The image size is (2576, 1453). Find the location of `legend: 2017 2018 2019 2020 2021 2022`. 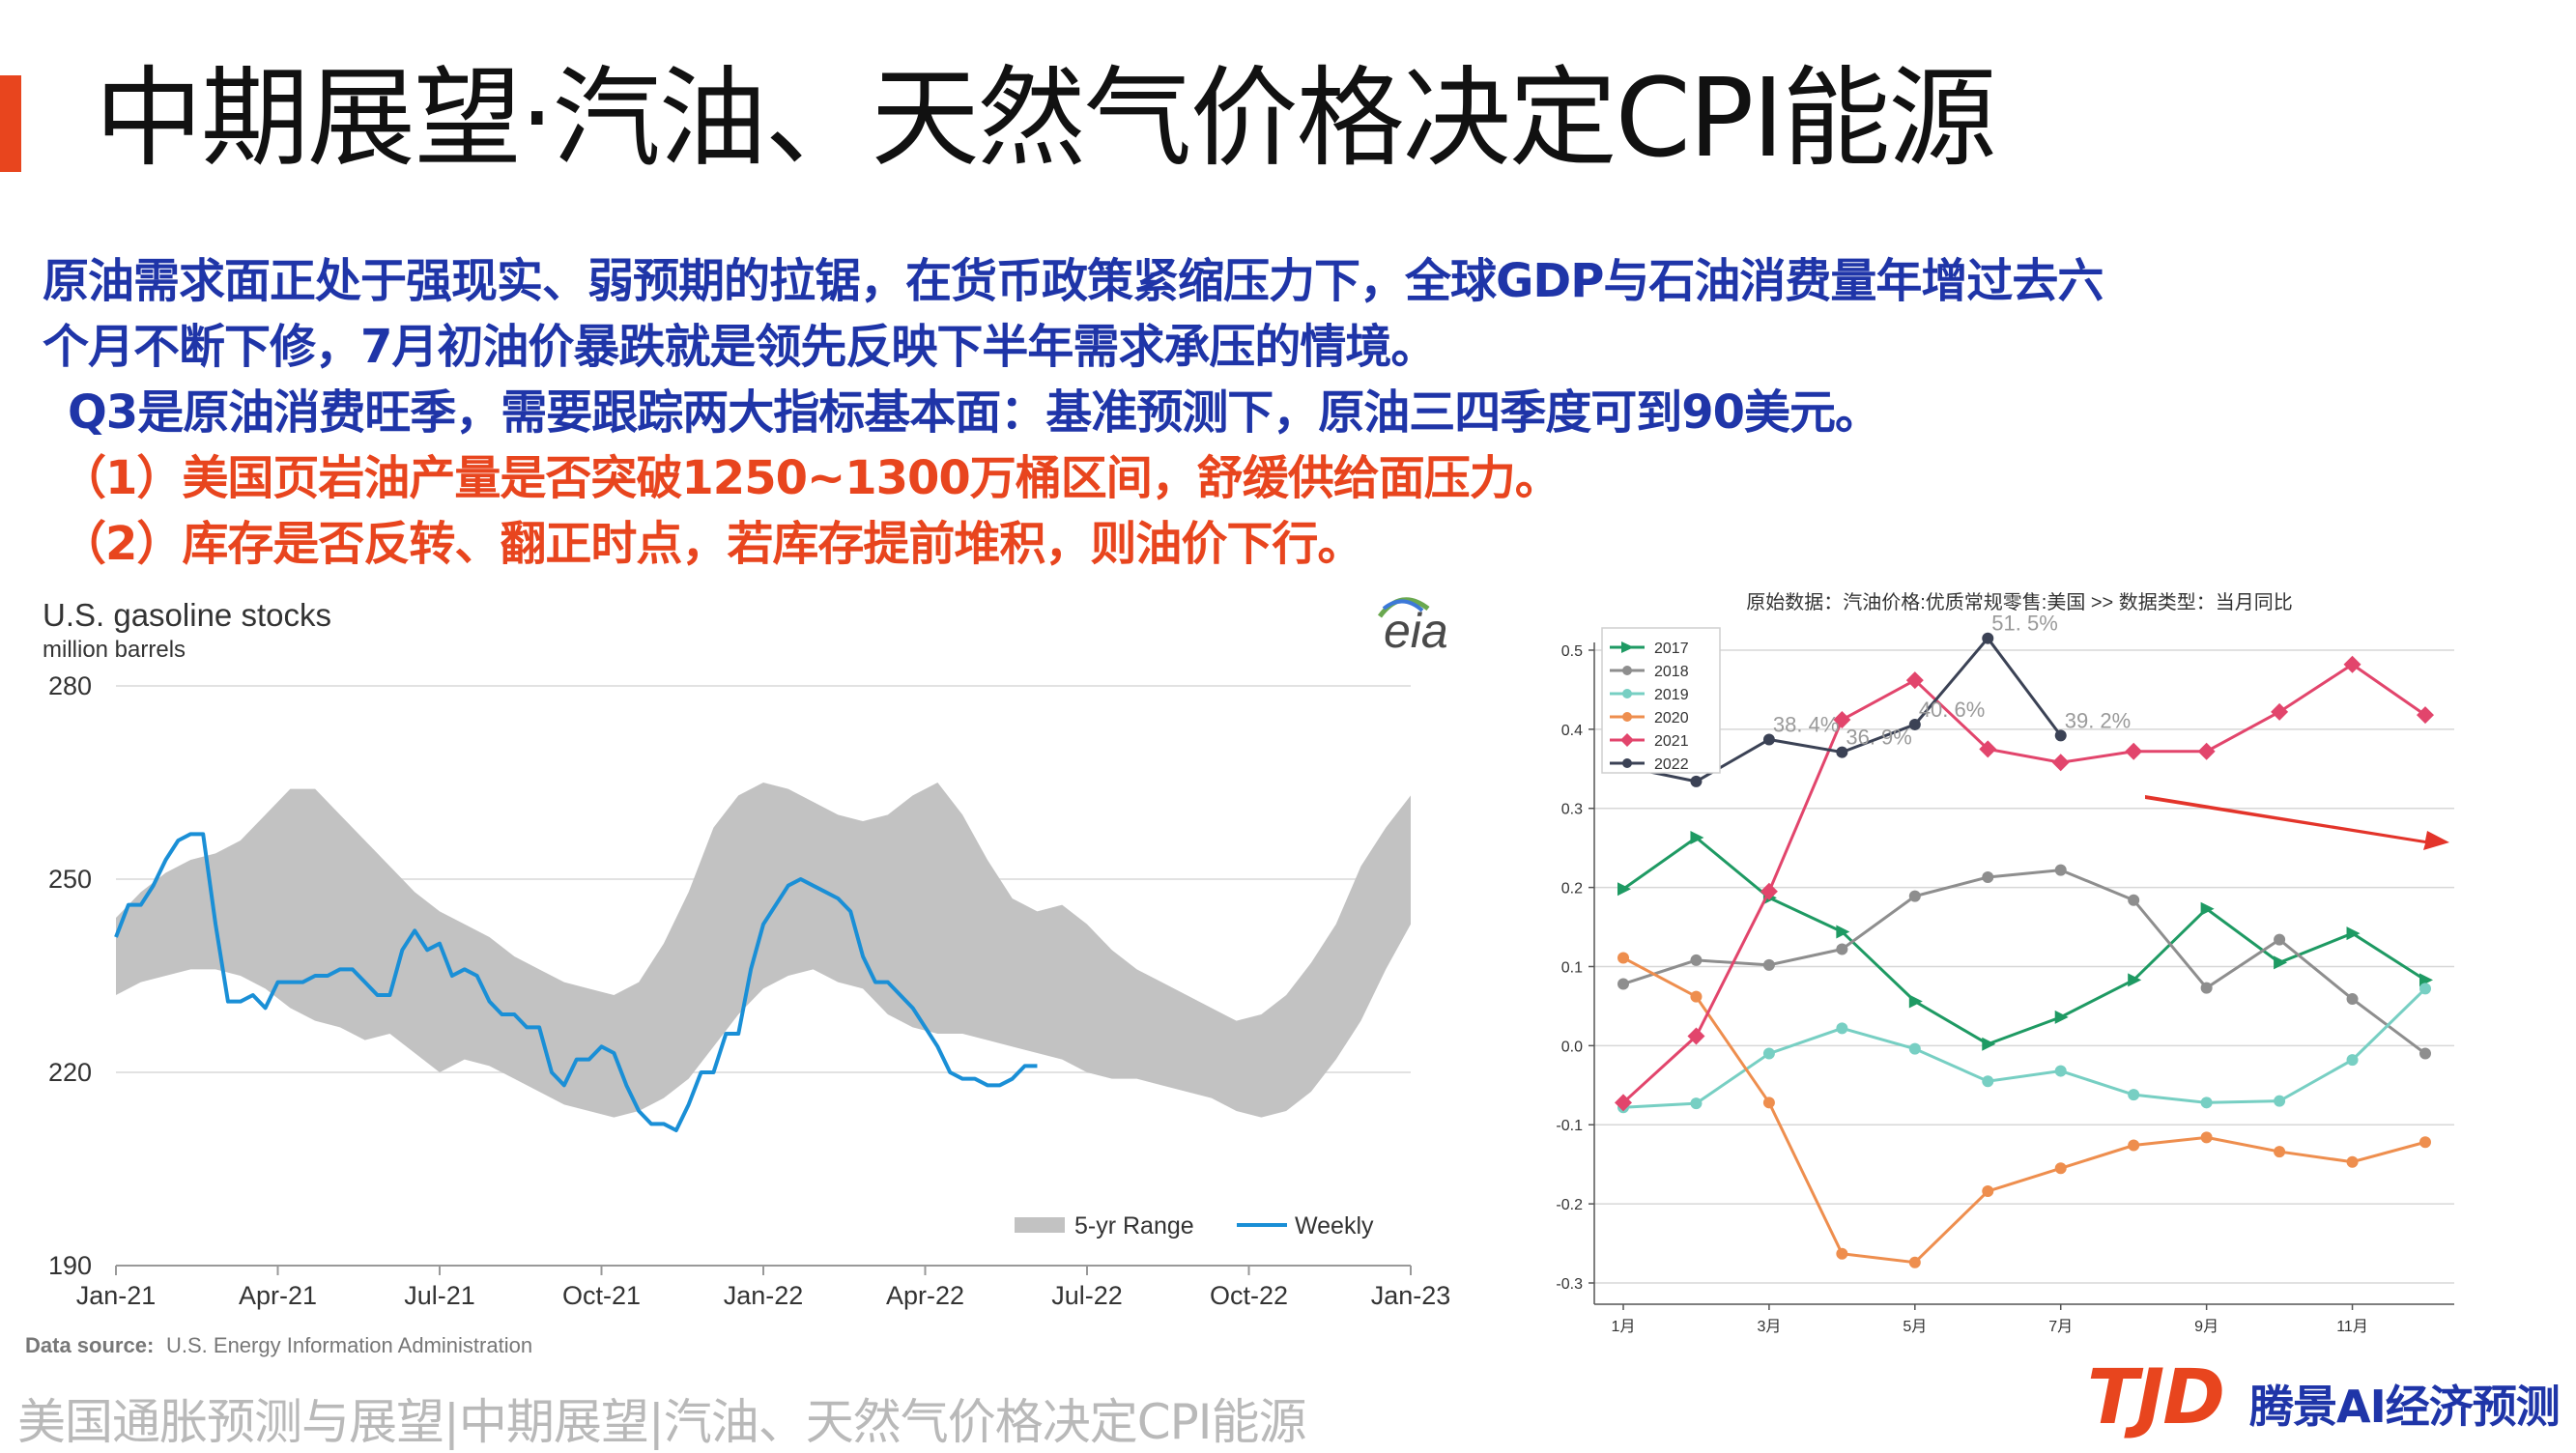

legend: 2017 2018 2019 2020 2021 2022 is located at coordinates (1661, 700).